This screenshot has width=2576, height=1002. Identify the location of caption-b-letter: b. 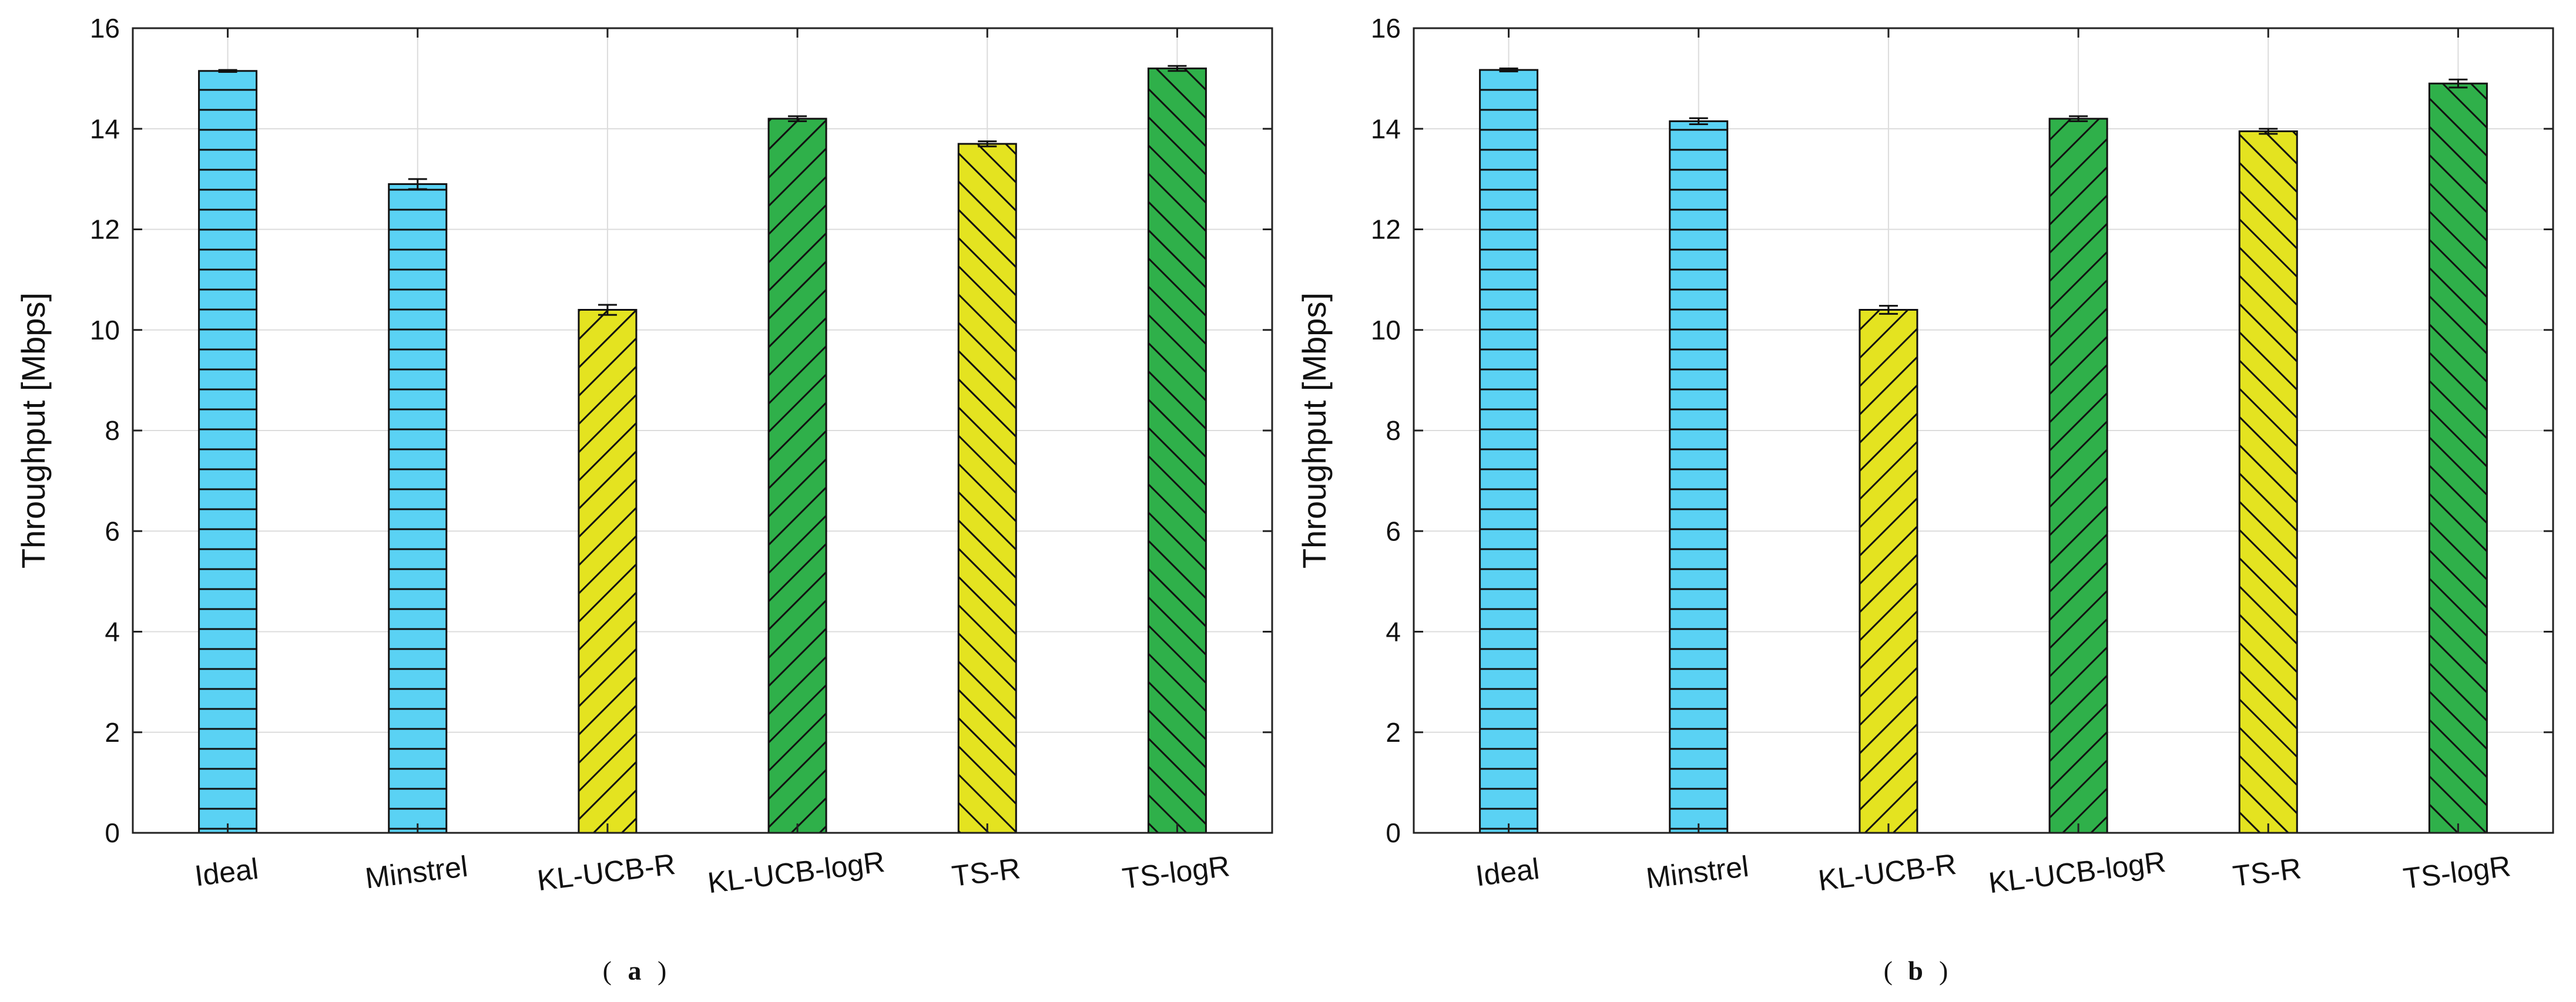
(1916, 971).